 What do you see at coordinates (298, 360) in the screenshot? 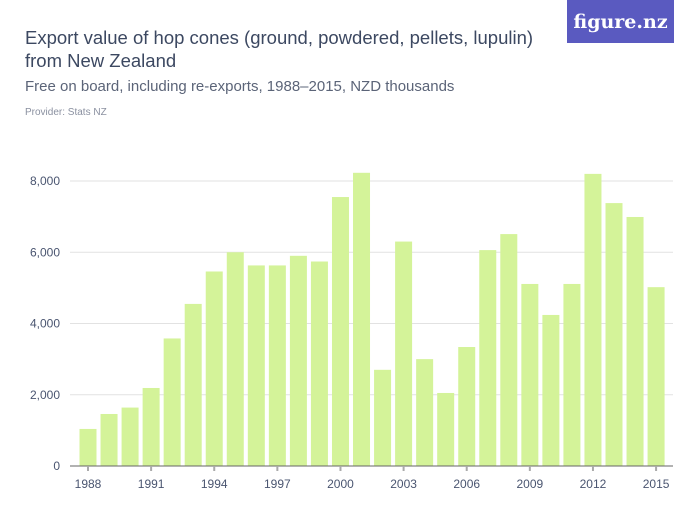
I see `bar-1998` at bounding box center [298, 360].